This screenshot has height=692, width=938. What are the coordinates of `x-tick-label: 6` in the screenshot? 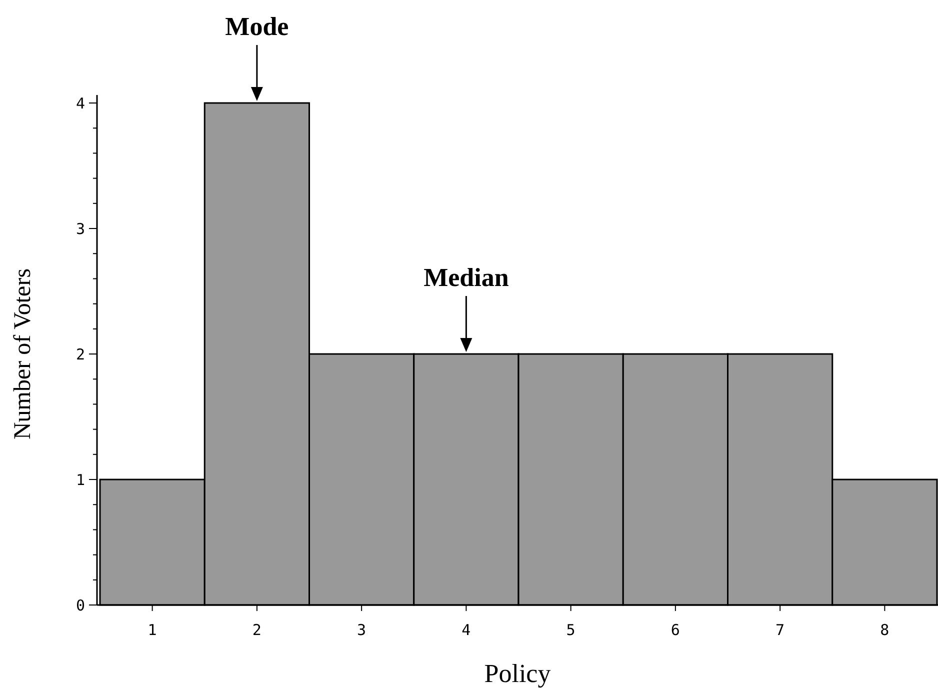 It's located at (675, 630).